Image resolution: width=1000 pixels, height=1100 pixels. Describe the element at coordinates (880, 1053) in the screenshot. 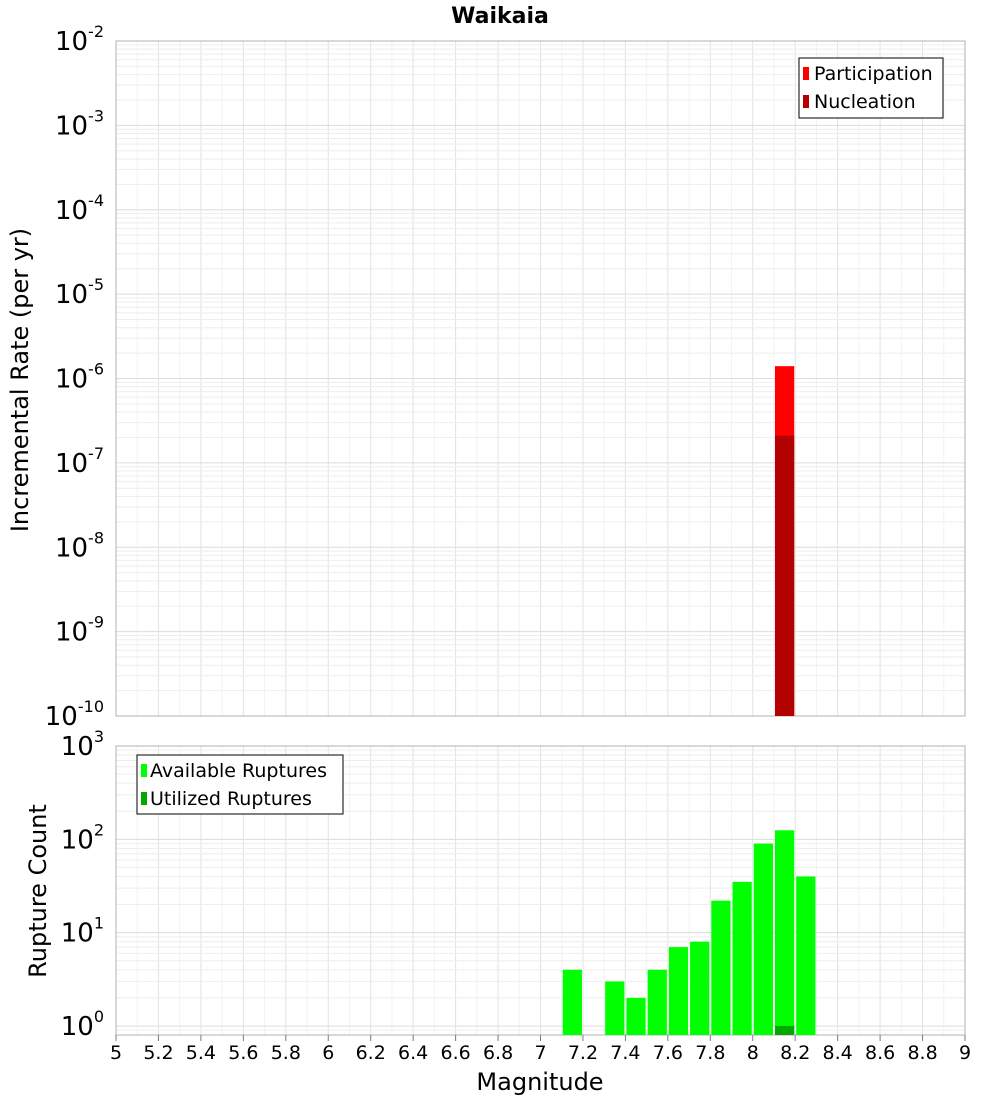

I see `x-tick-label: 8.6` at that location.